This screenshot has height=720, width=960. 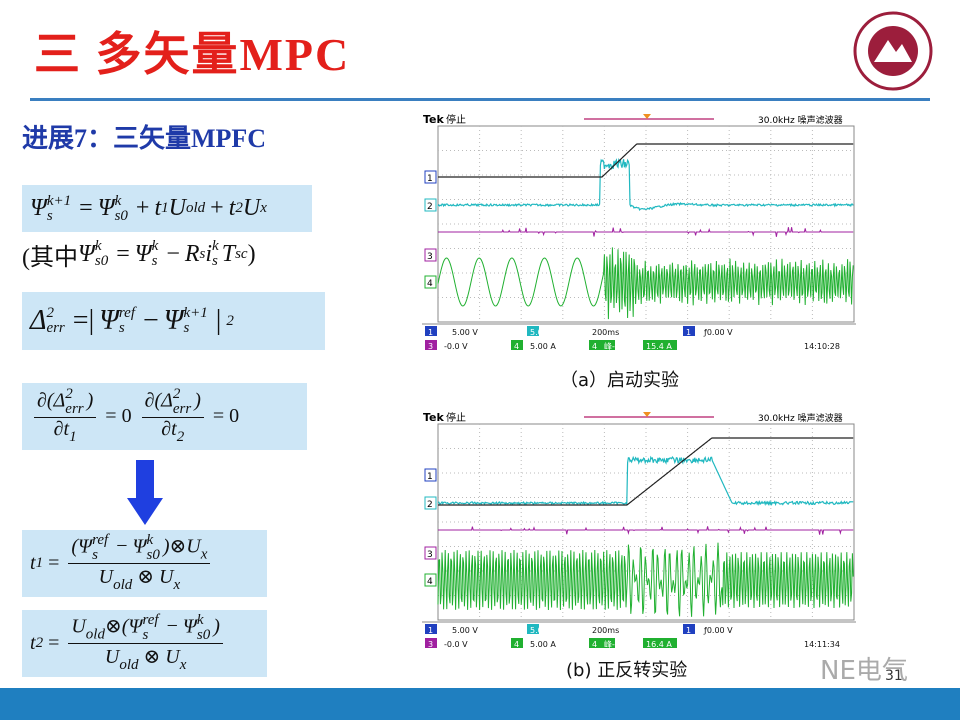 I want to click on caption-b: (b) 正反转实验, so click(x=627, y=670).